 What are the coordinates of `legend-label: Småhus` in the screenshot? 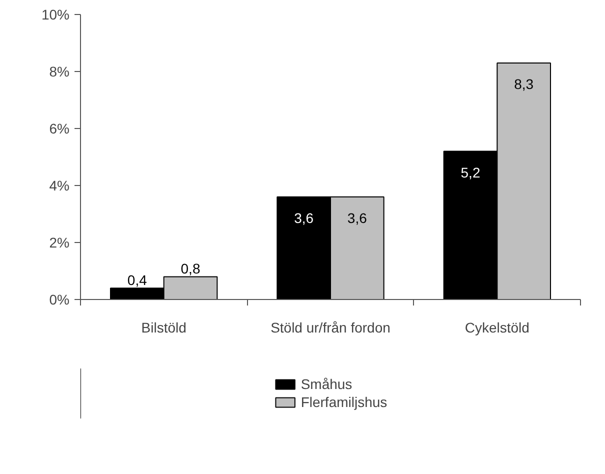 It's located at (326, 384).